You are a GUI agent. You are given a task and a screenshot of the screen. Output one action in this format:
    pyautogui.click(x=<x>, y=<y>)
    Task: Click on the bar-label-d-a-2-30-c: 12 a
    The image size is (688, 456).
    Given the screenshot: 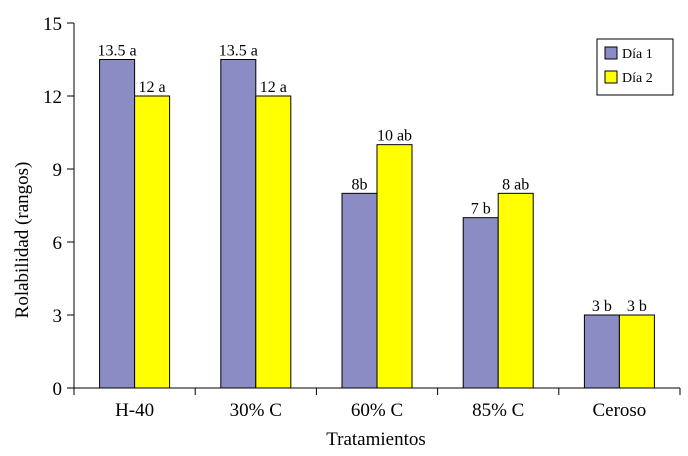 What is the action you would take?
    pyautogui.click(x=273, y=87)
    